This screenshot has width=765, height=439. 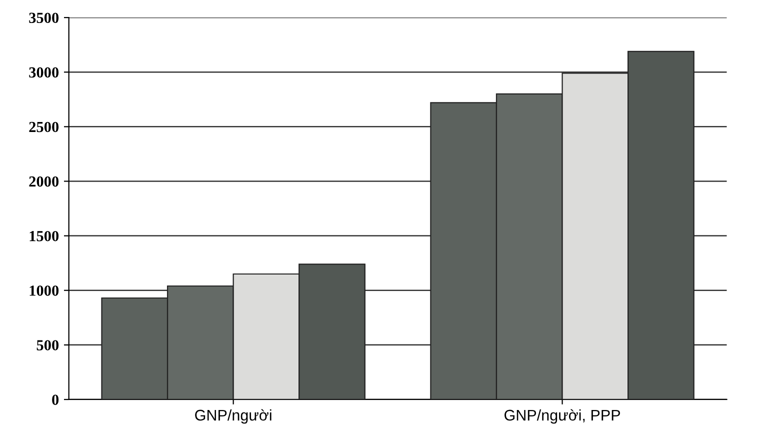 I want to click on y-tick-label: 0, so click(x=55, y=399).